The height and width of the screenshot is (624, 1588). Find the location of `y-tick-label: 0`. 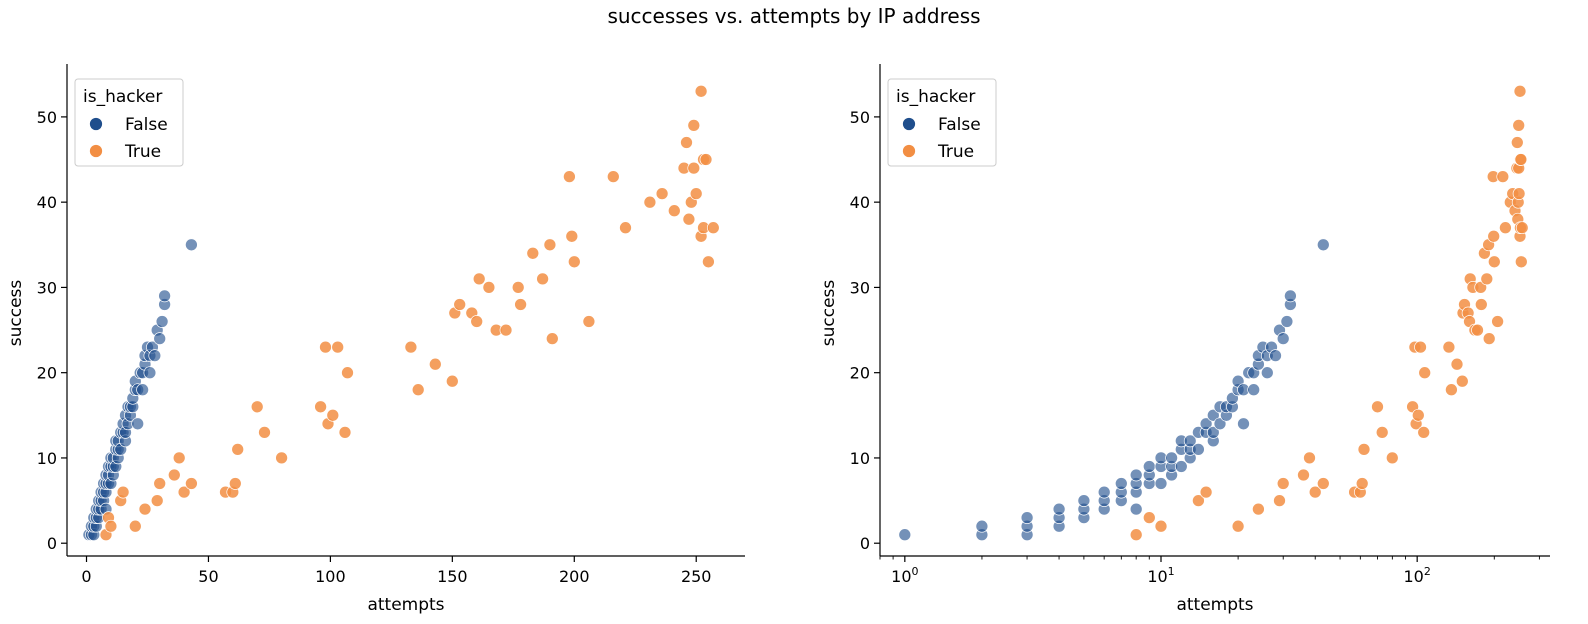

y-tick-label: 0 is located at coordinates (865, 543).